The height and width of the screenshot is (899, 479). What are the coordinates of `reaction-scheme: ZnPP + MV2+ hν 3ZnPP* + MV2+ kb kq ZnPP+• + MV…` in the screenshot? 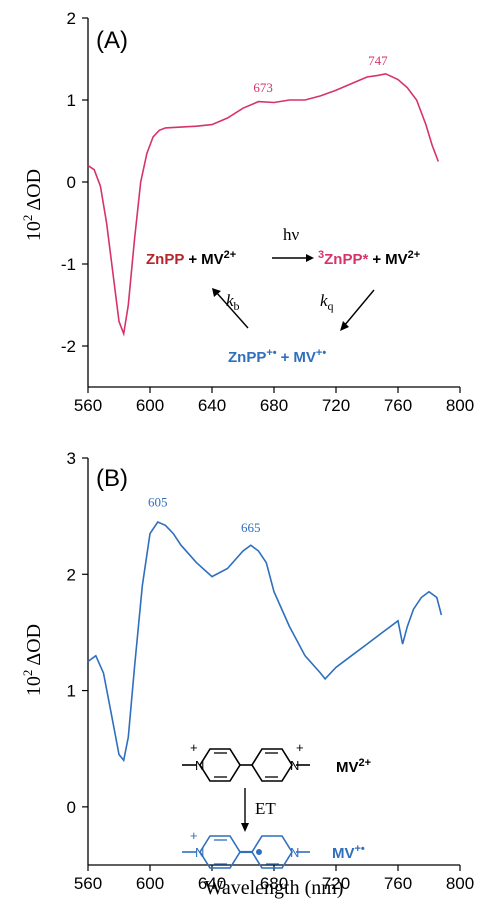 It's located at (283, 295).